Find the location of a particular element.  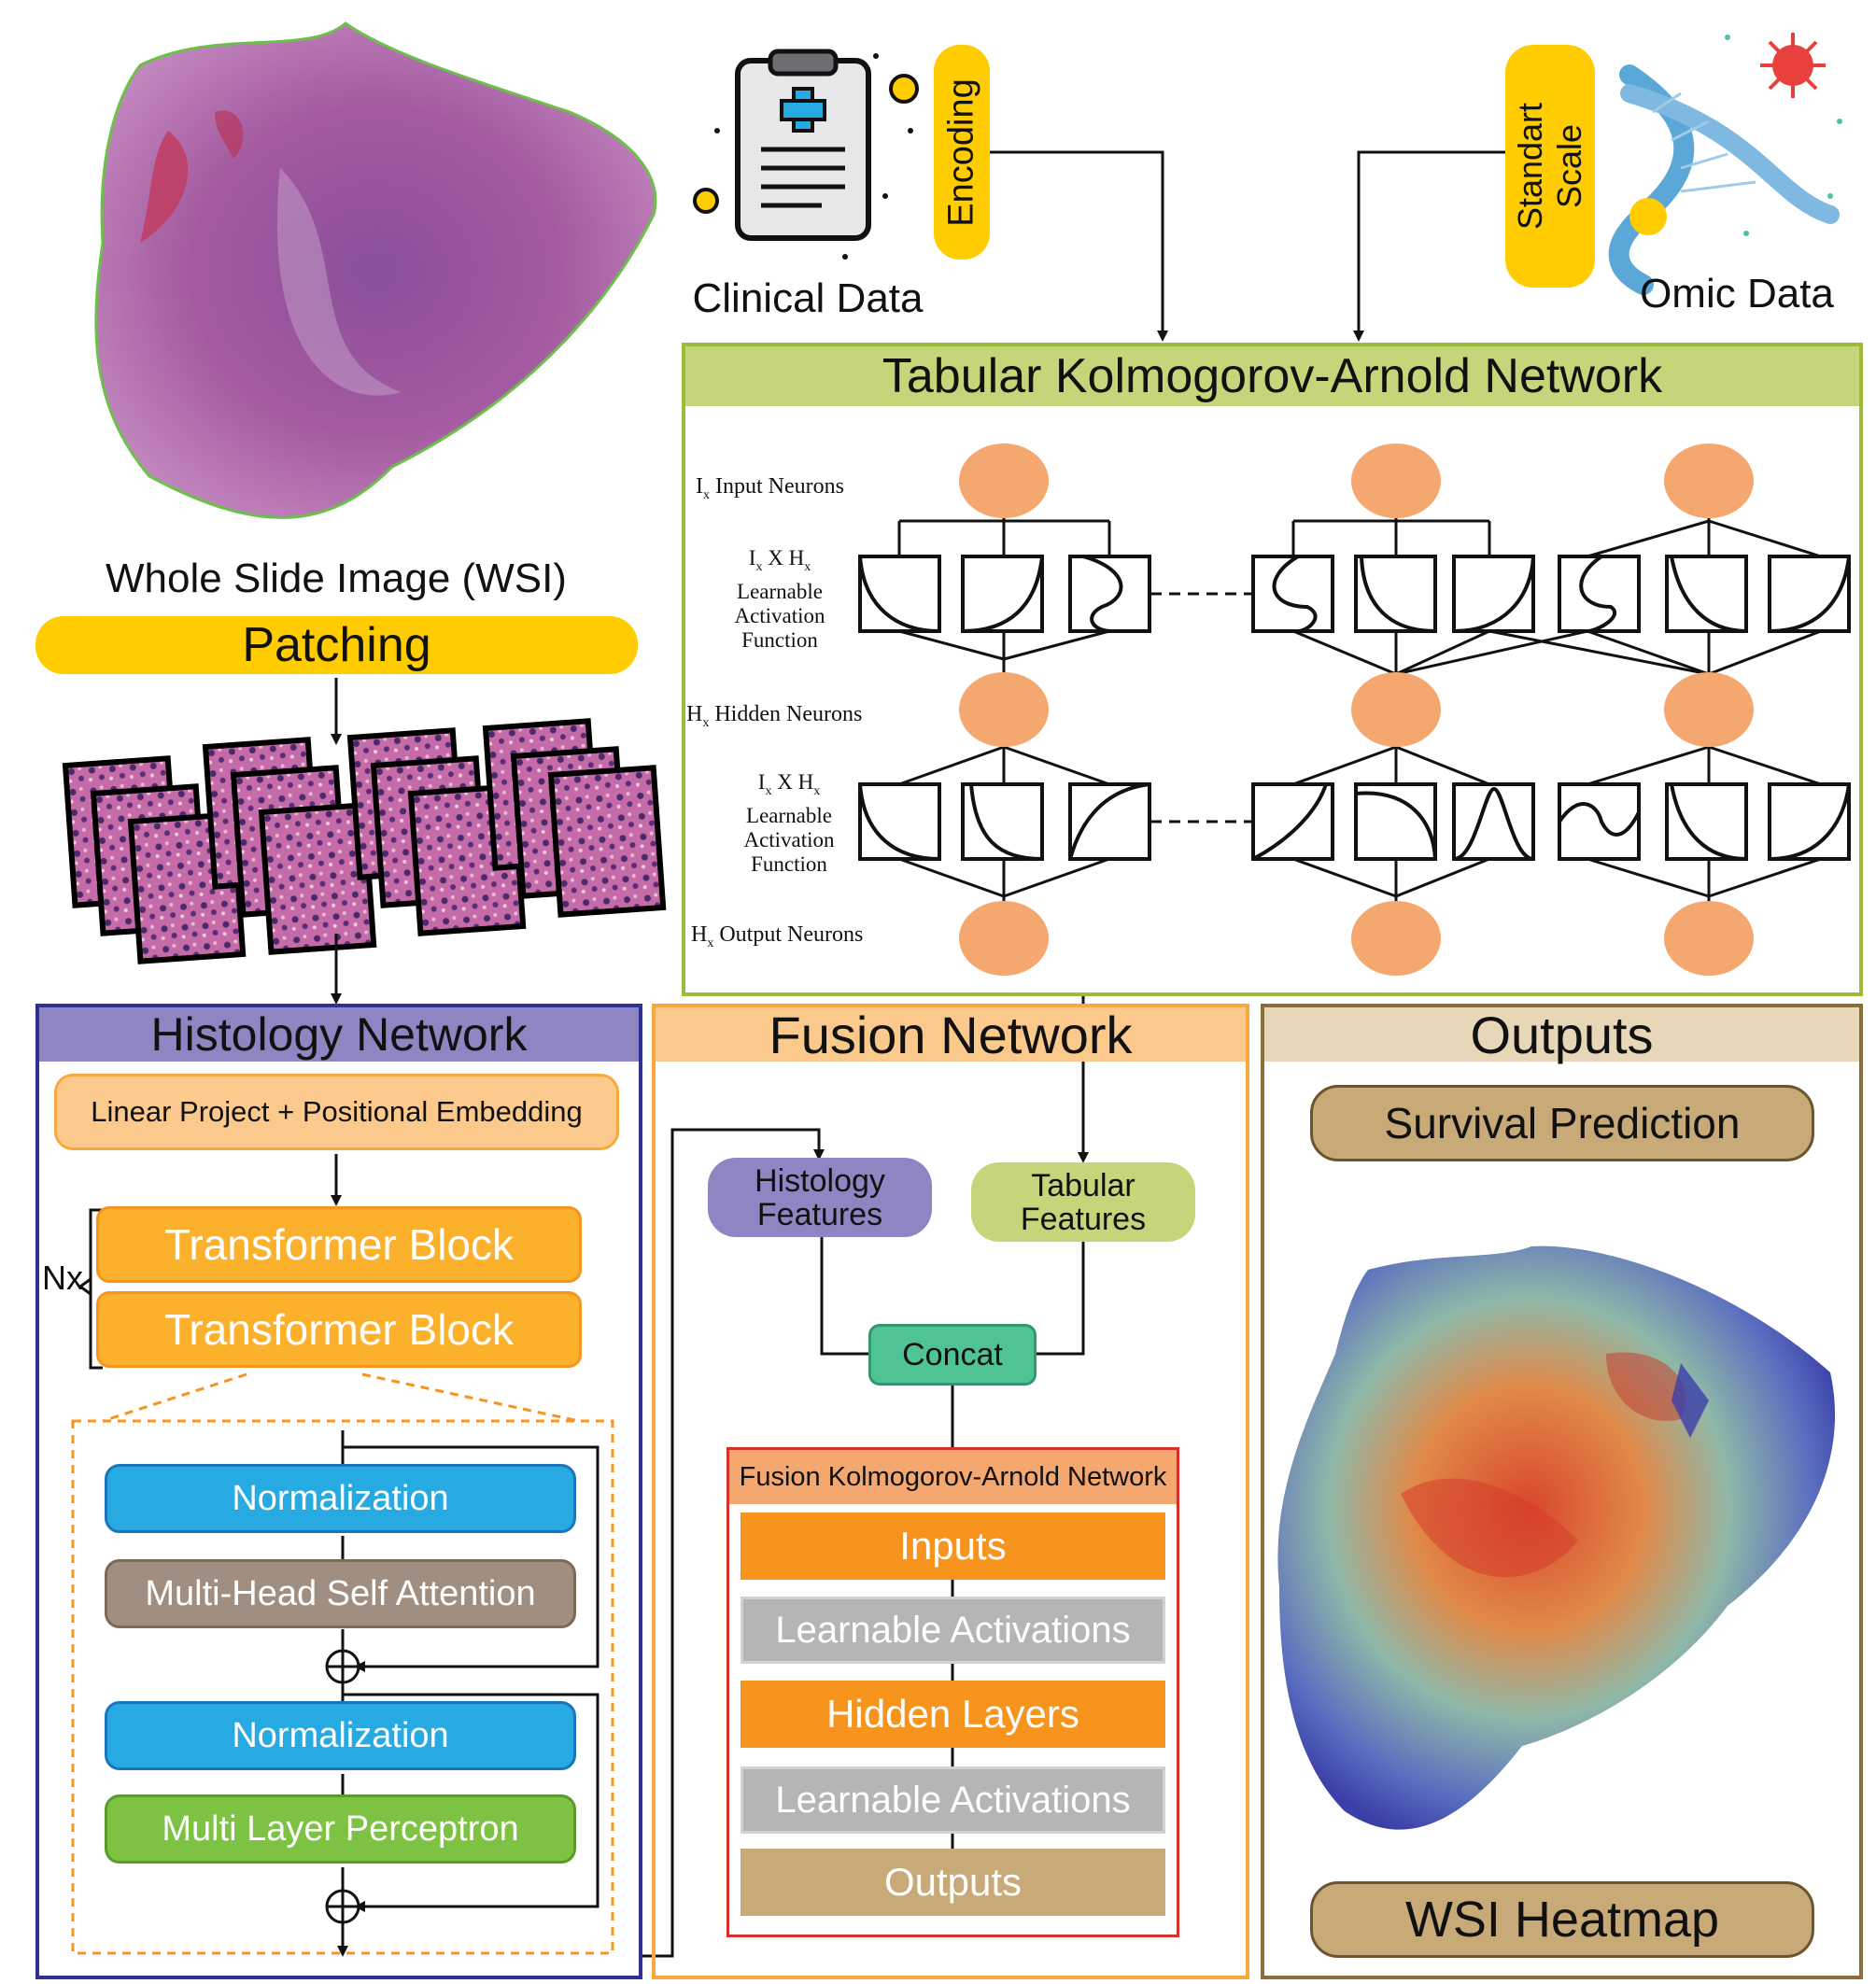

fusion-kan-panel: Fusion Kolmogorov-Arnold Network is located at coordinates (952, 1692).